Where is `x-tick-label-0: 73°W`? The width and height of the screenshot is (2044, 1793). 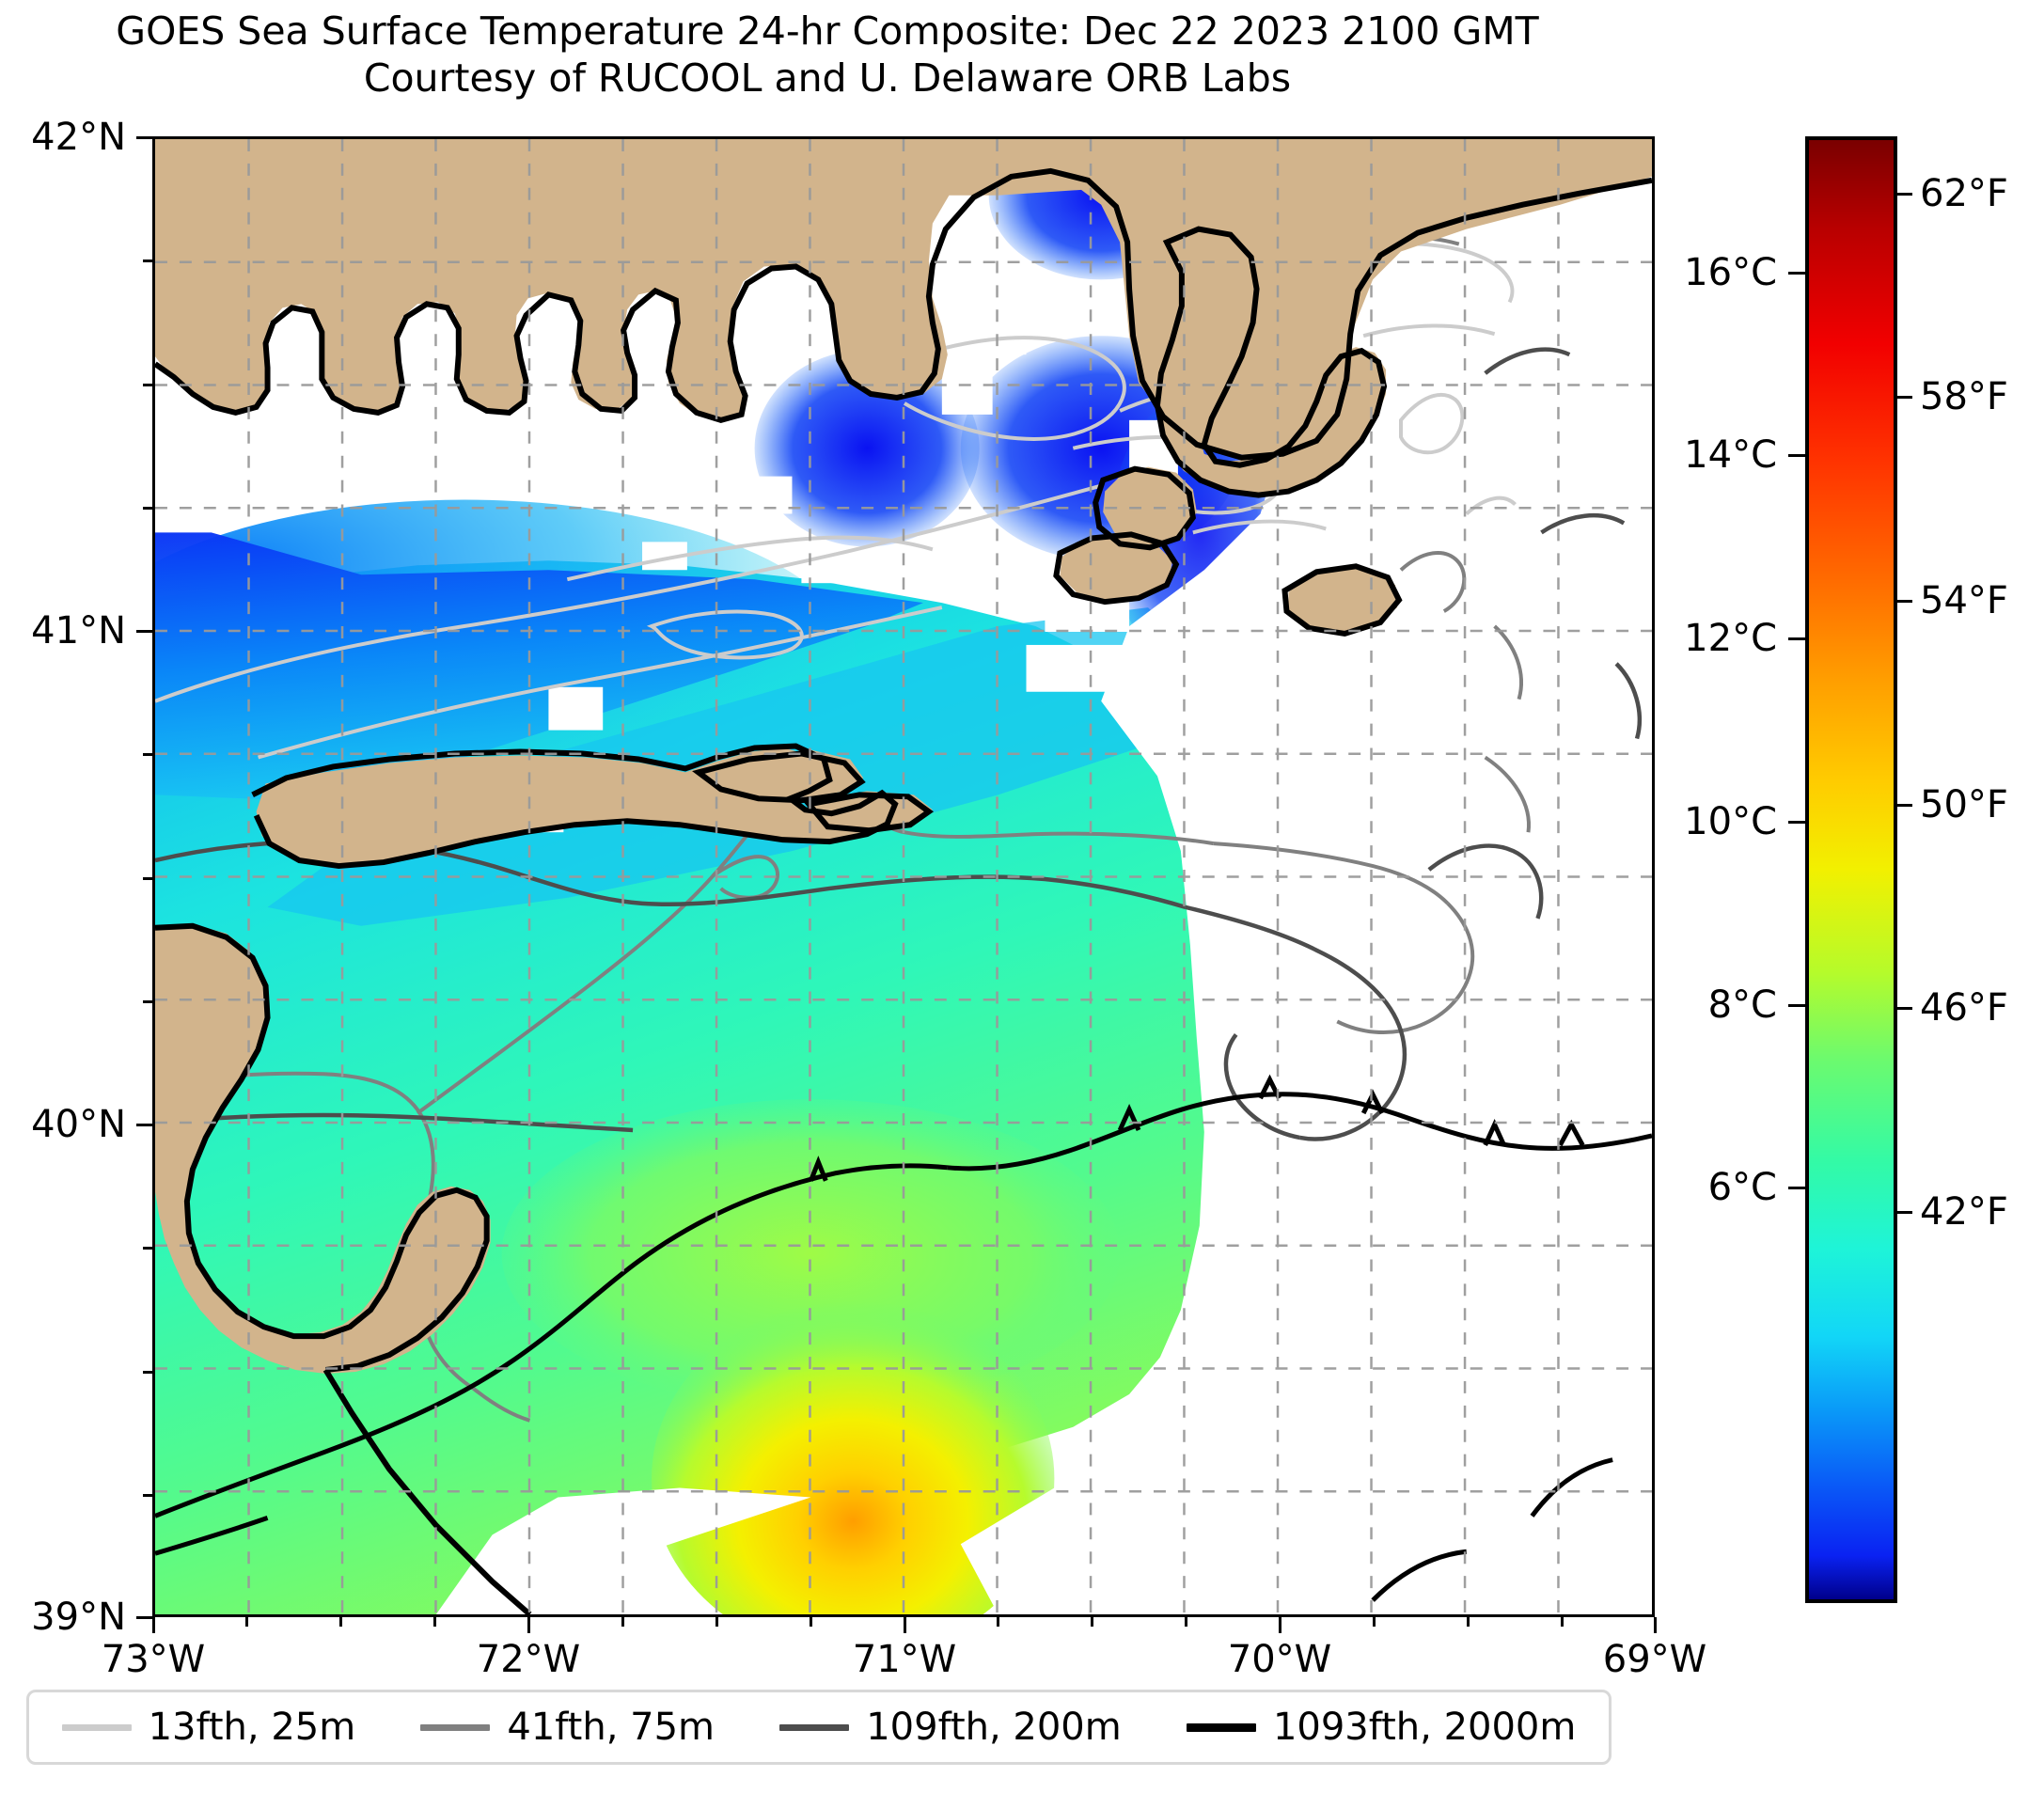
x-tick-label-0: 73°W is located at coordinates (153, 1659).